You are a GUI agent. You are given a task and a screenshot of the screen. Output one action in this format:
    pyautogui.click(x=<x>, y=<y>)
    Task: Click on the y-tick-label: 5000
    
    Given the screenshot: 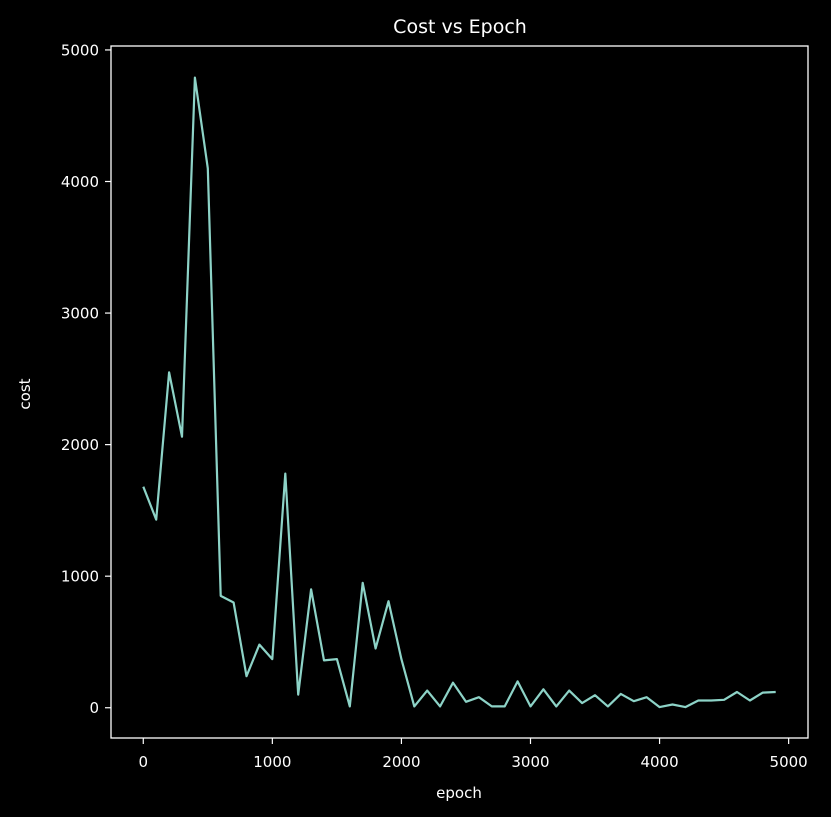 What is the action you would take?
    pyautogui.click(x=80, y=50)
    